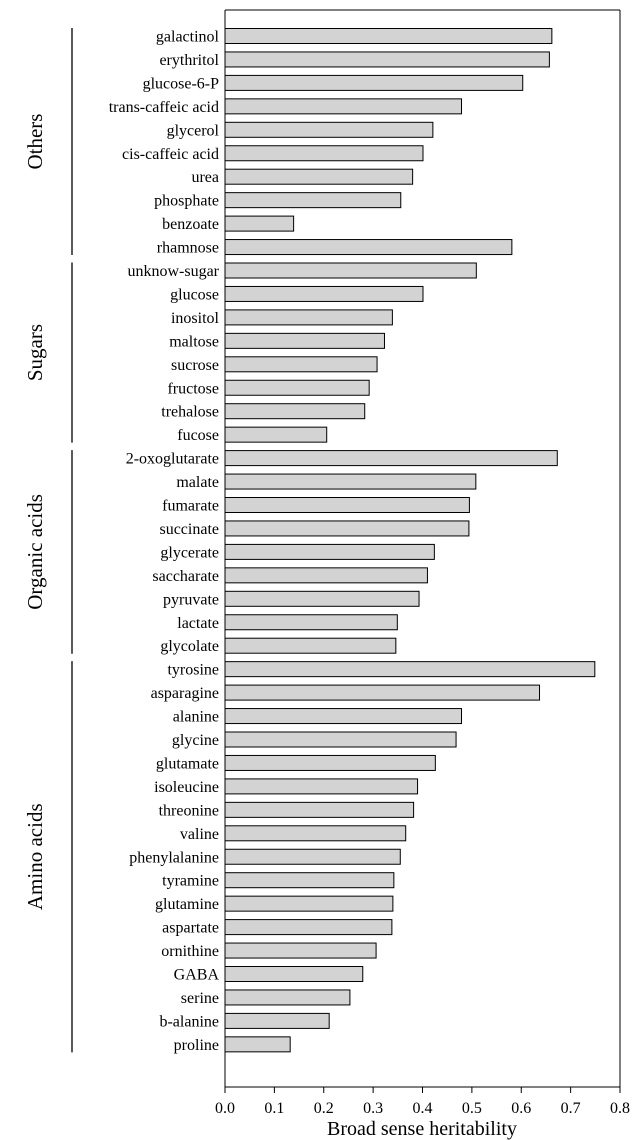  What do you see at coordinates (174, 857) in the screenshot?
I see `category-label: phenylalanine` at bounding box center [174, 857].